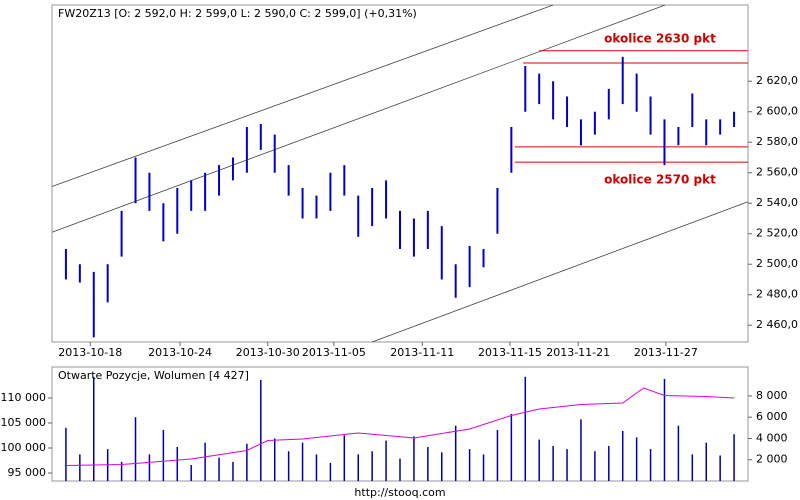 This screenshot has height=500, width=800. What do you see at coordinates (777, 294) in the screenshot?
I see `y-tick-label: 2 480,0` at bounding box center [777, 294].